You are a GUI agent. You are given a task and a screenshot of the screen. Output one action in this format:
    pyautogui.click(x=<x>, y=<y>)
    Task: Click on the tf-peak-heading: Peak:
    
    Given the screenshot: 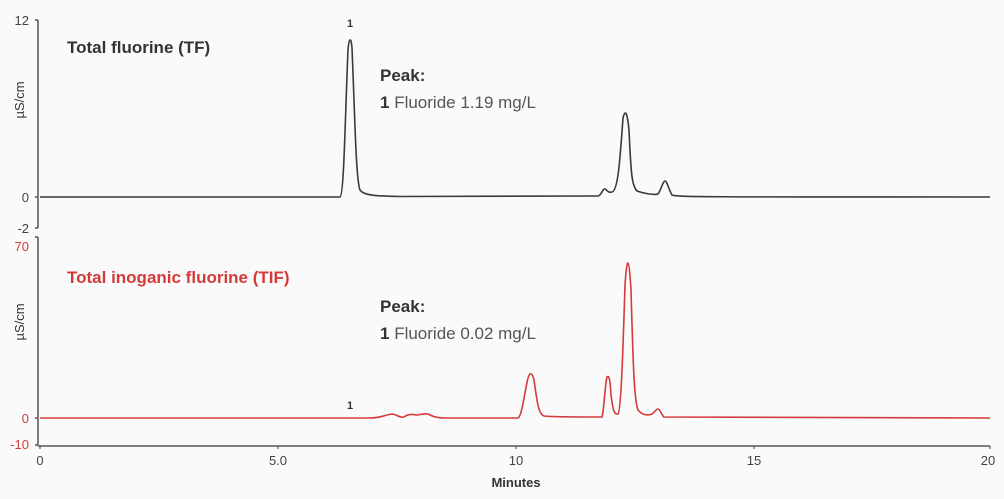 What is the action you would take?
    pyautogui.click(x=402, y=75)
    